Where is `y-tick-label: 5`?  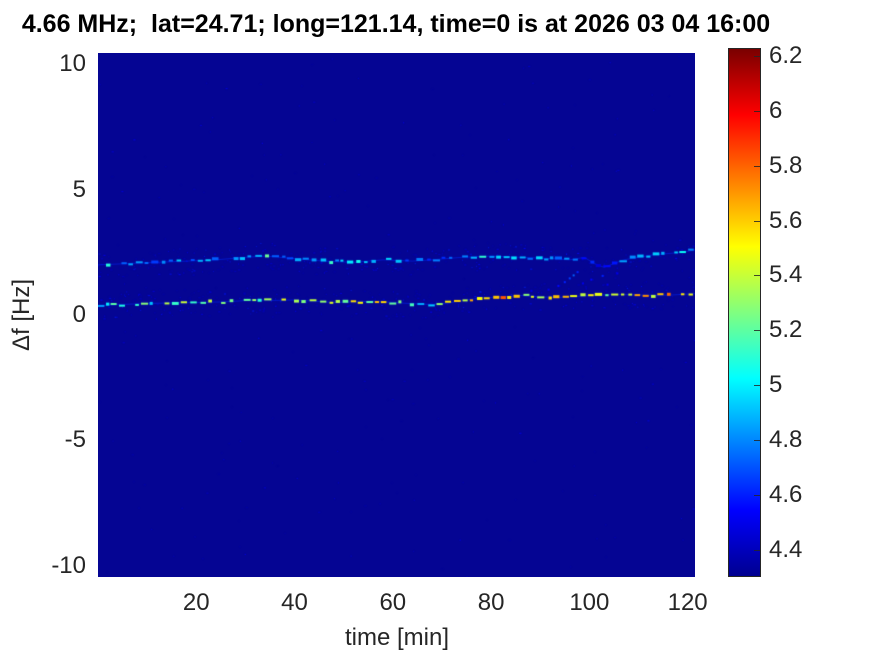
y-tick-label: 5 is located at coordinates (79, 189).